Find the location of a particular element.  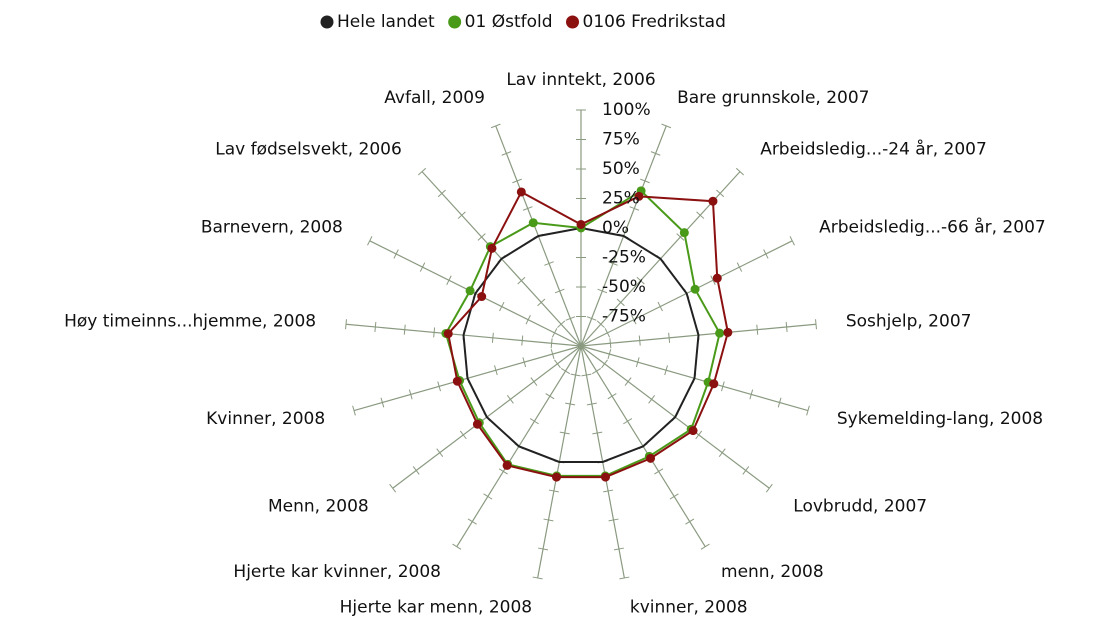

axis-label: Hjerte kar kvinner, 2008 is located at coordinates (337, 572).